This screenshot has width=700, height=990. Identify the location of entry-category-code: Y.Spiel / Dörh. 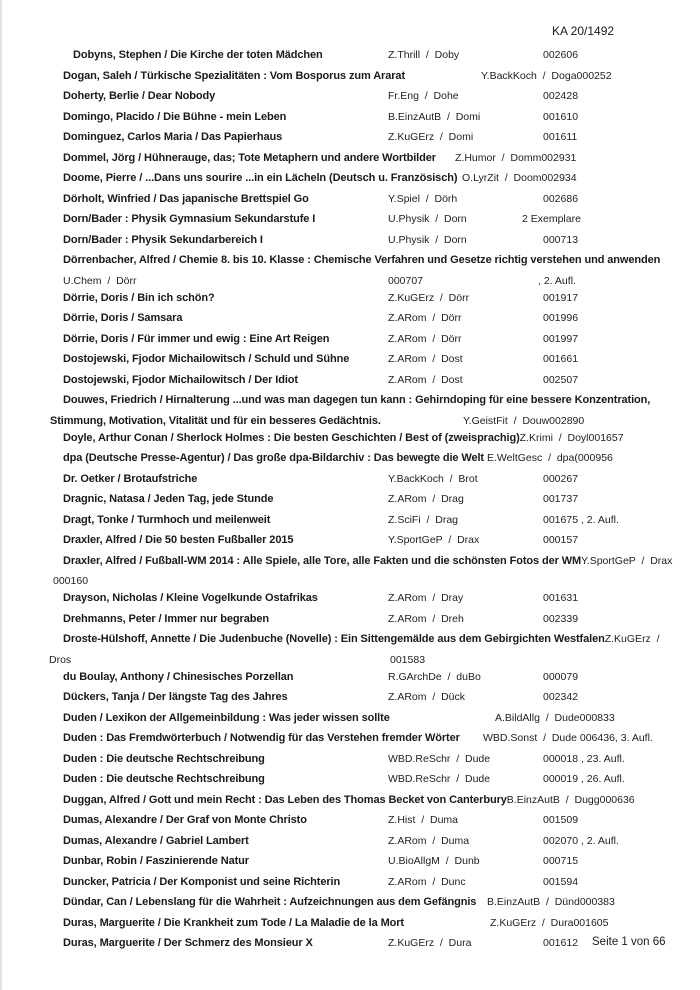
(423, 198).